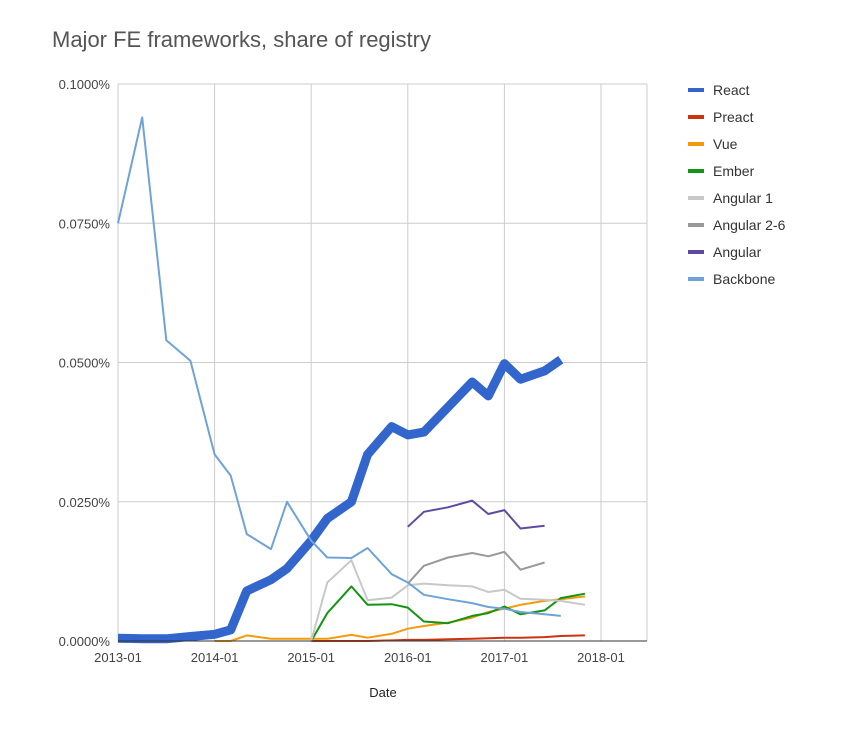 This screenshot has width=848, height=732. I want to click on legend-item: Ember, so click(736, 170).